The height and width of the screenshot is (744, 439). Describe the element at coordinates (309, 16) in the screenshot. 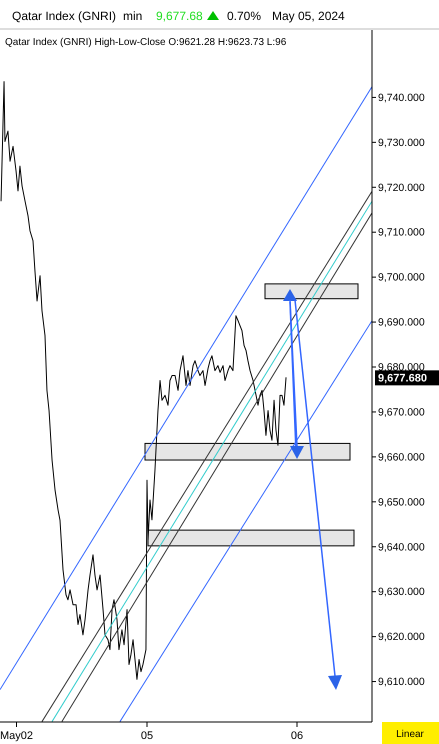

I see `text: May 05, 2024` at that location.